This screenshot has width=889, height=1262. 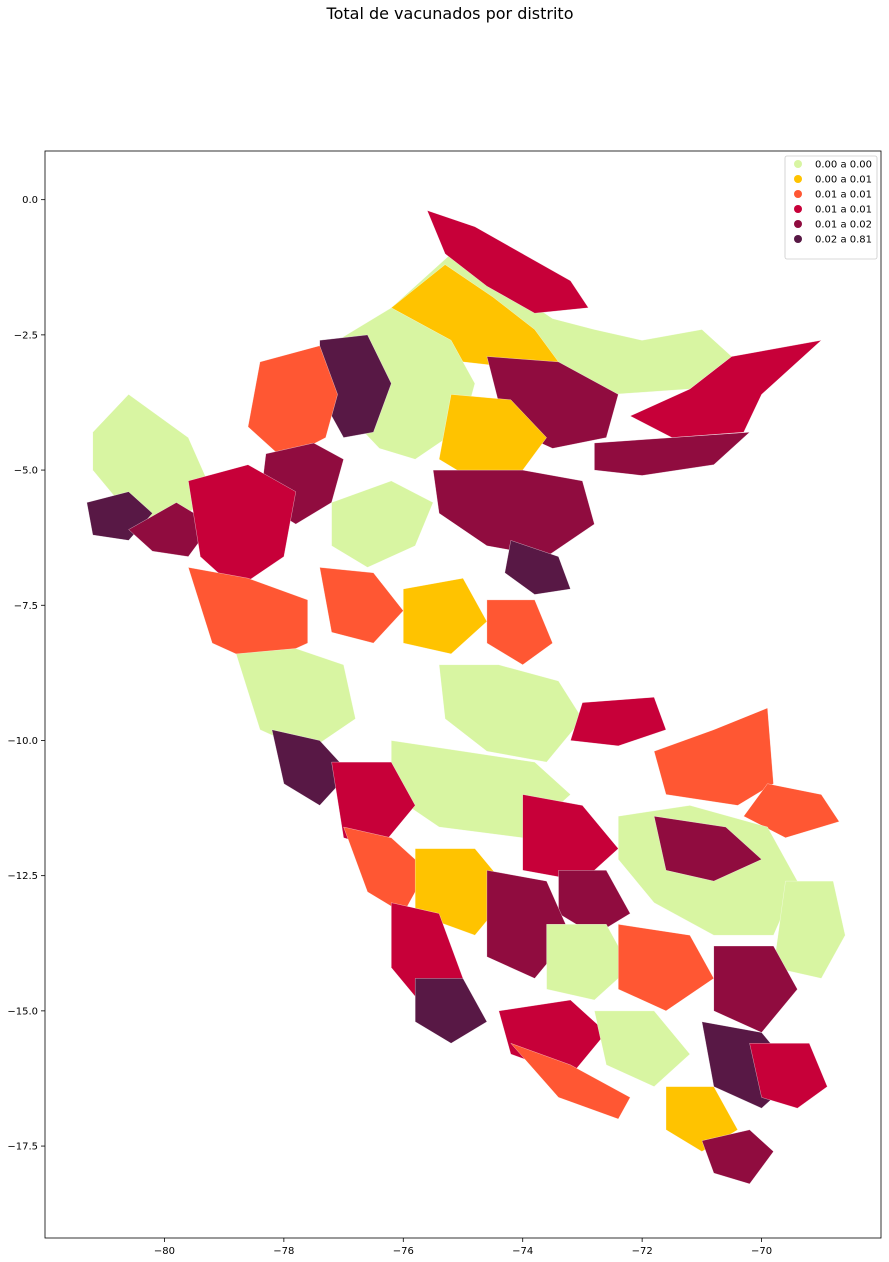 What do you see at coordinates (522, 1251) in the screenshot?
I see `x-tick-label: −74` at bounding box center [522, 1251].